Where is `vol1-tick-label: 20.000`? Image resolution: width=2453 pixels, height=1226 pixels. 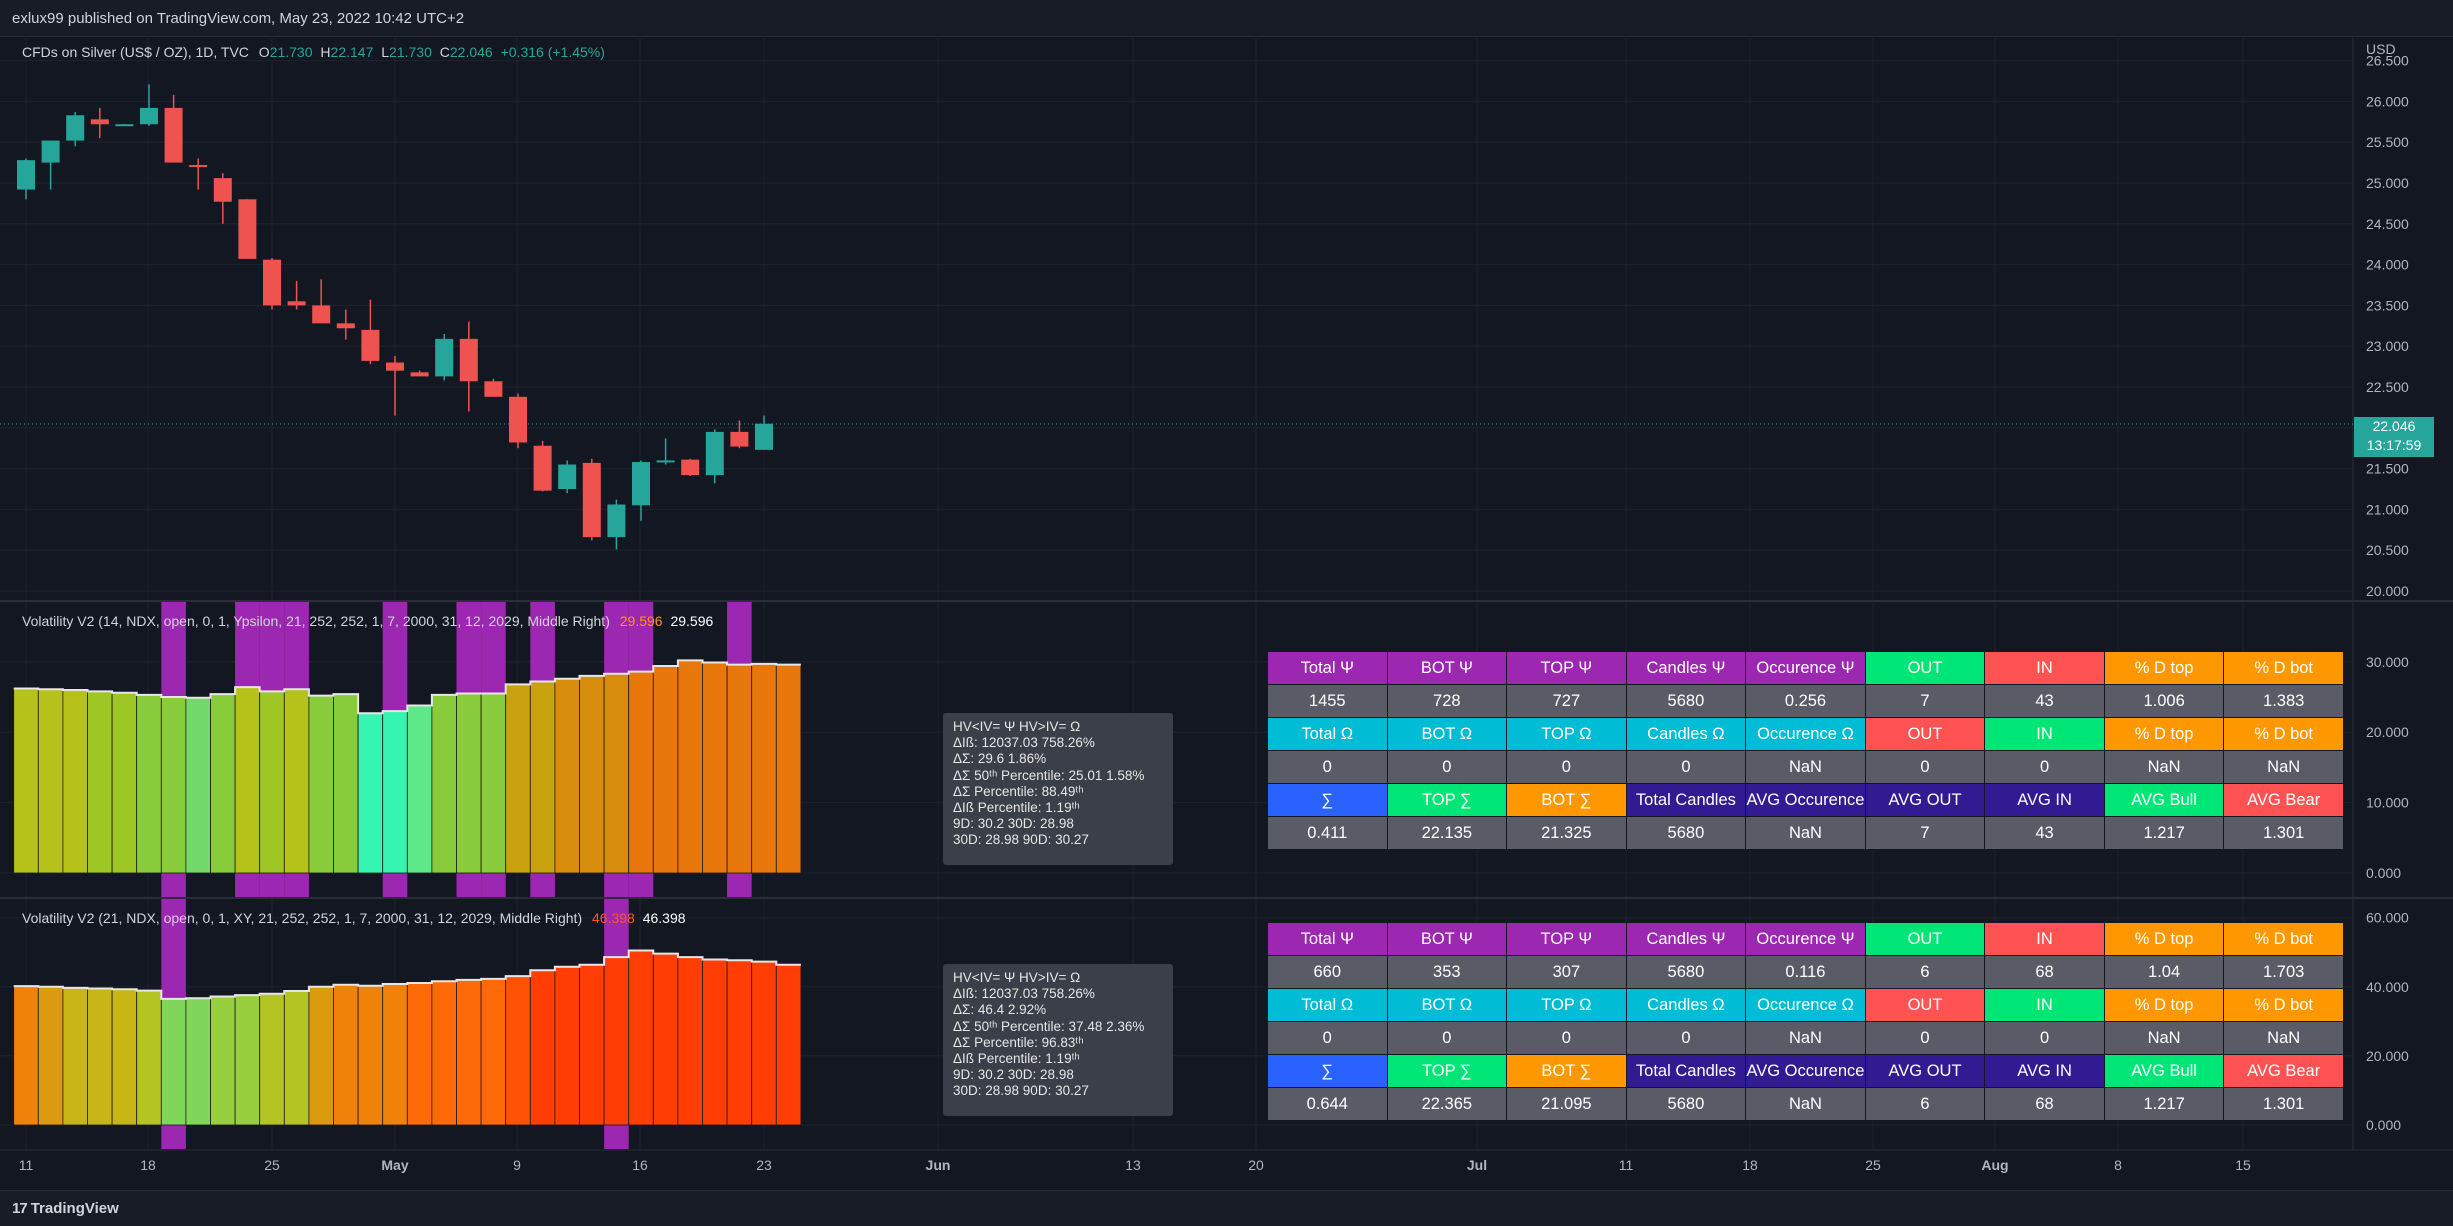 vol1-tick-label: 20.000 is located at coordinates (2387, 732).